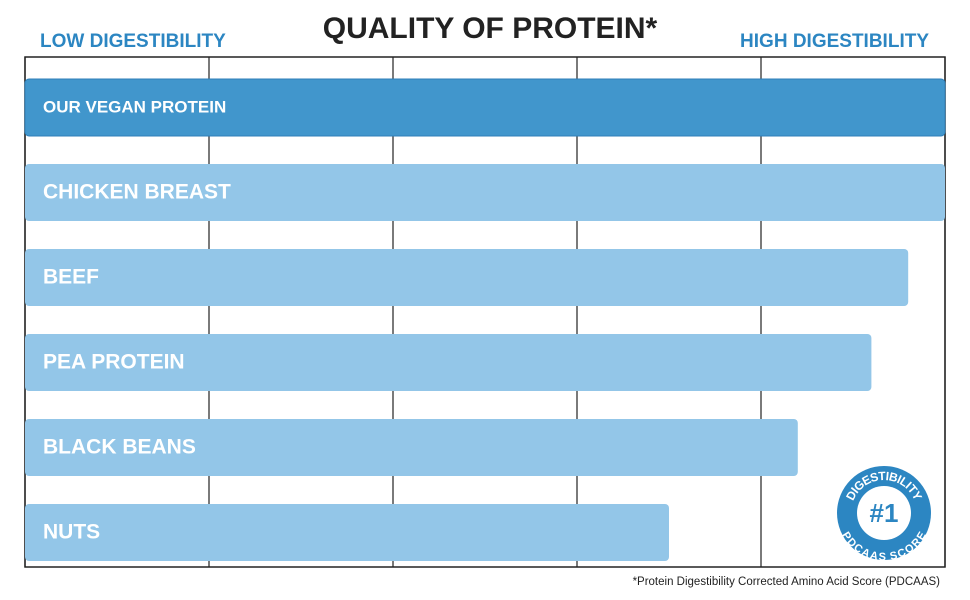 This screenshot has width=970, height=600. Describe the element at coordinates (114, 362) in the screenshot. I see `bar-label: PEA PROTEIN` at that location.